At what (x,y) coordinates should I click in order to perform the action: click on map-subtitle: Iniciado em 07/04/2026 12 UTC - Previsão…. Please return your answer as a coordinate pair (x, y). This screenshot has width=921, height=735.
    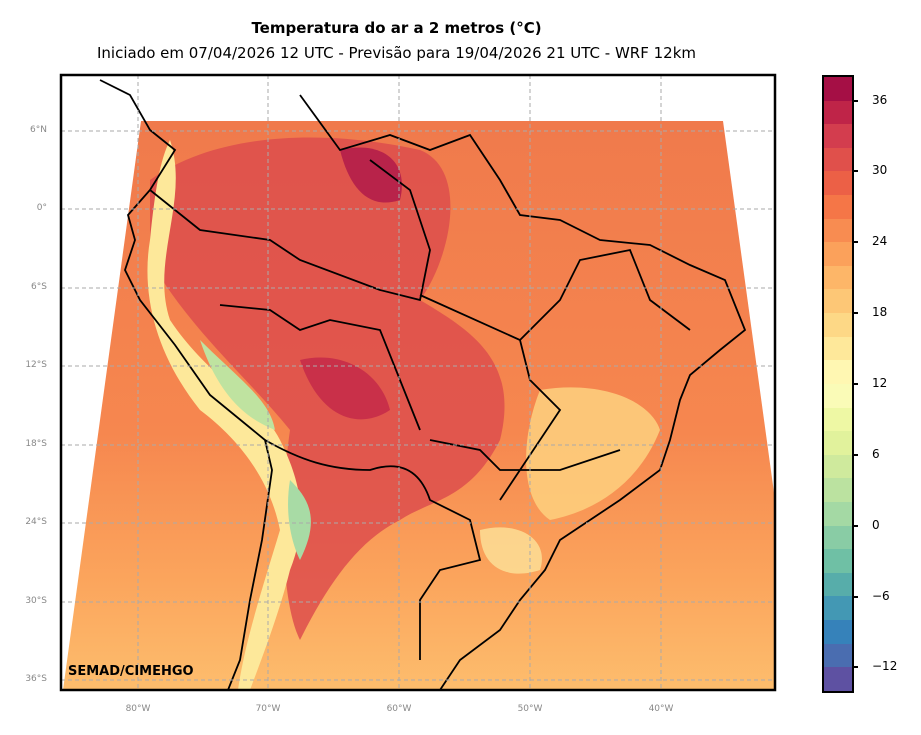
    Looking at the image, I should click on (396, 53).